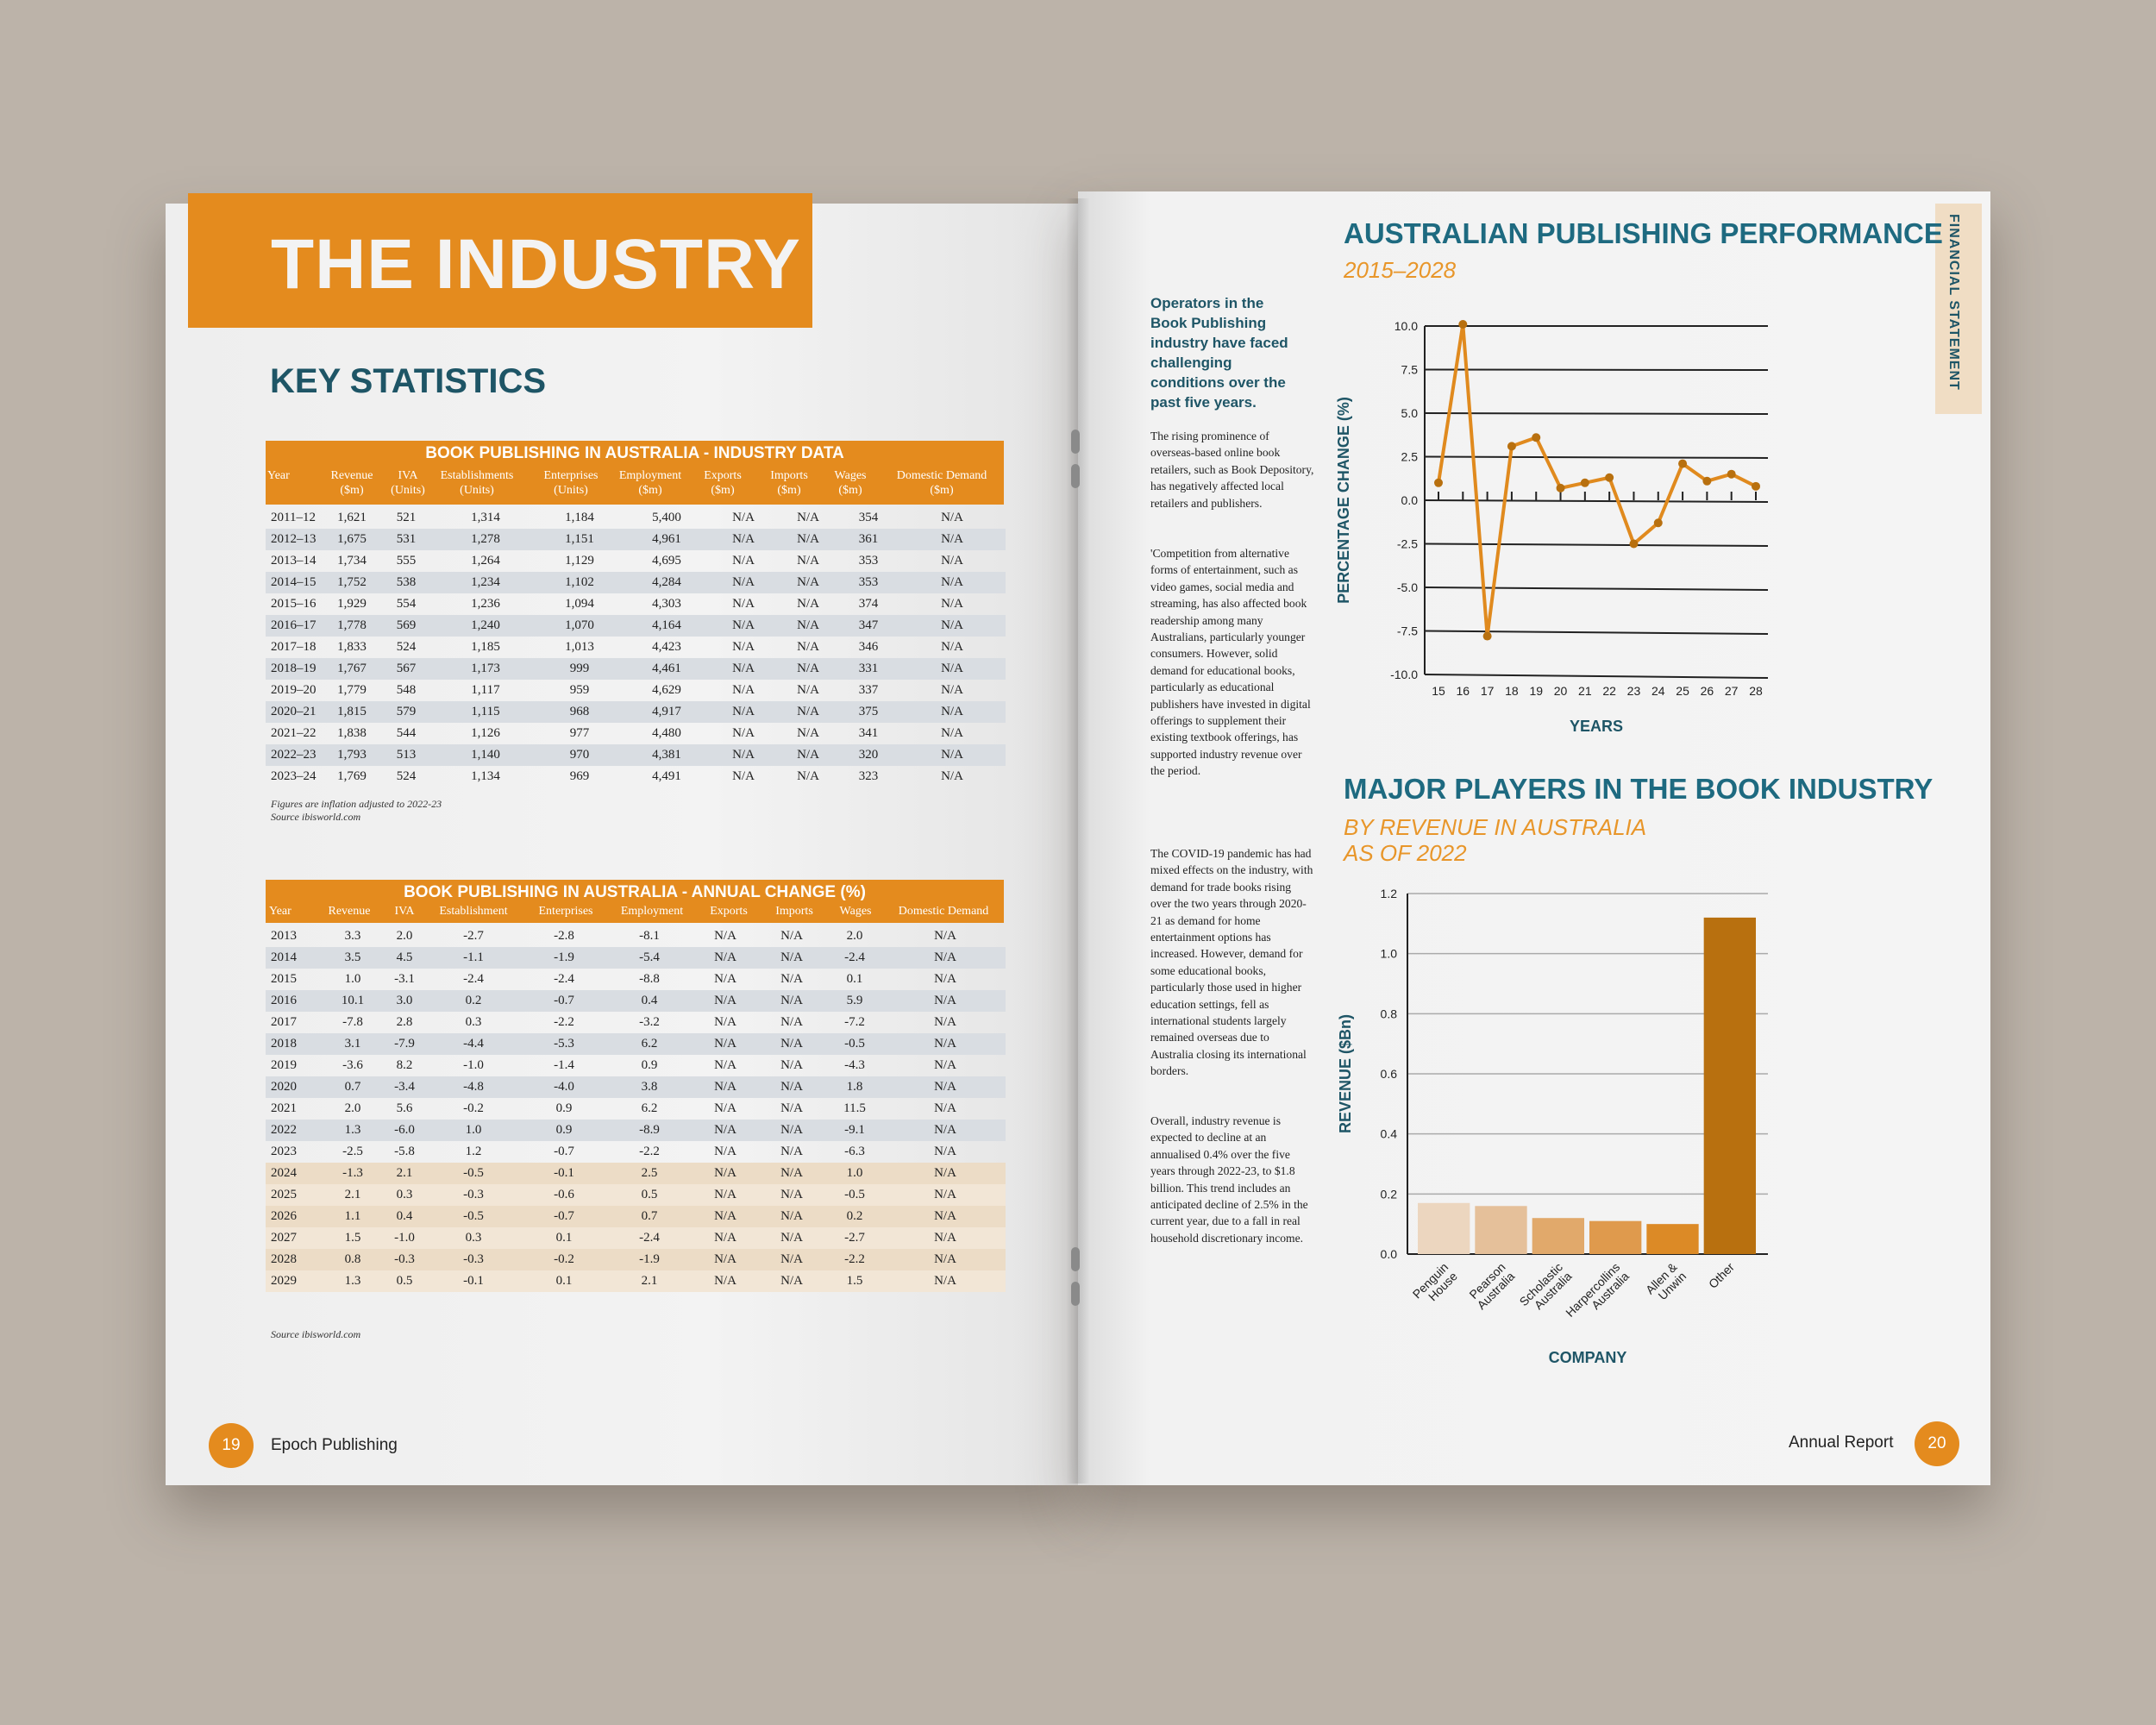  Describe the element at coordinates (854, 1001) in the screenshot. I see `table-cell: 5.9` at that location.